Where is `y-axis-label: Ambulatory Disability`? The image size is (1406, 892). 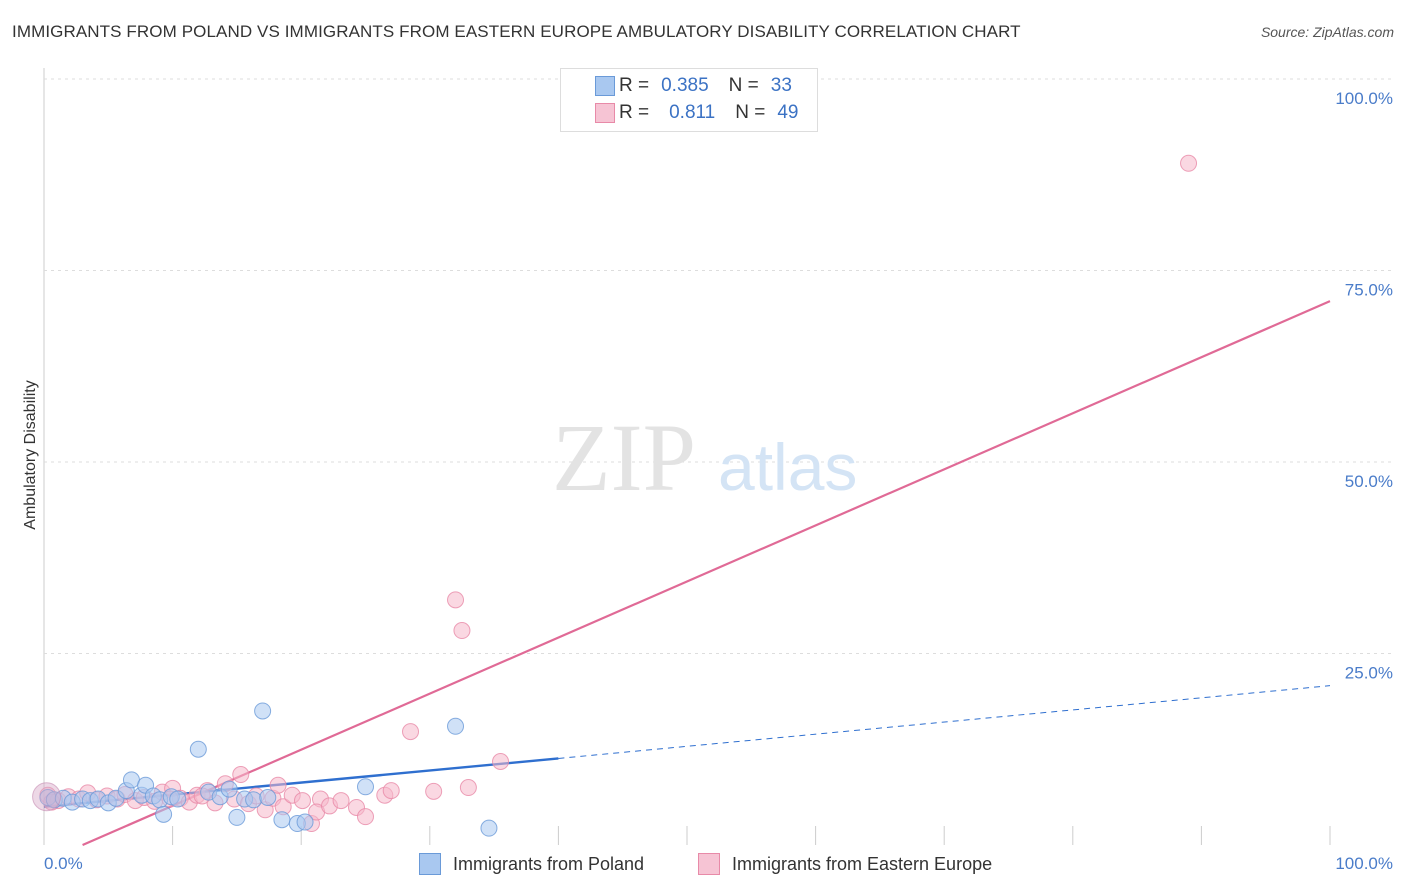 y-axis-label: Ambulatory Disability is located at coordinates (30, 454).